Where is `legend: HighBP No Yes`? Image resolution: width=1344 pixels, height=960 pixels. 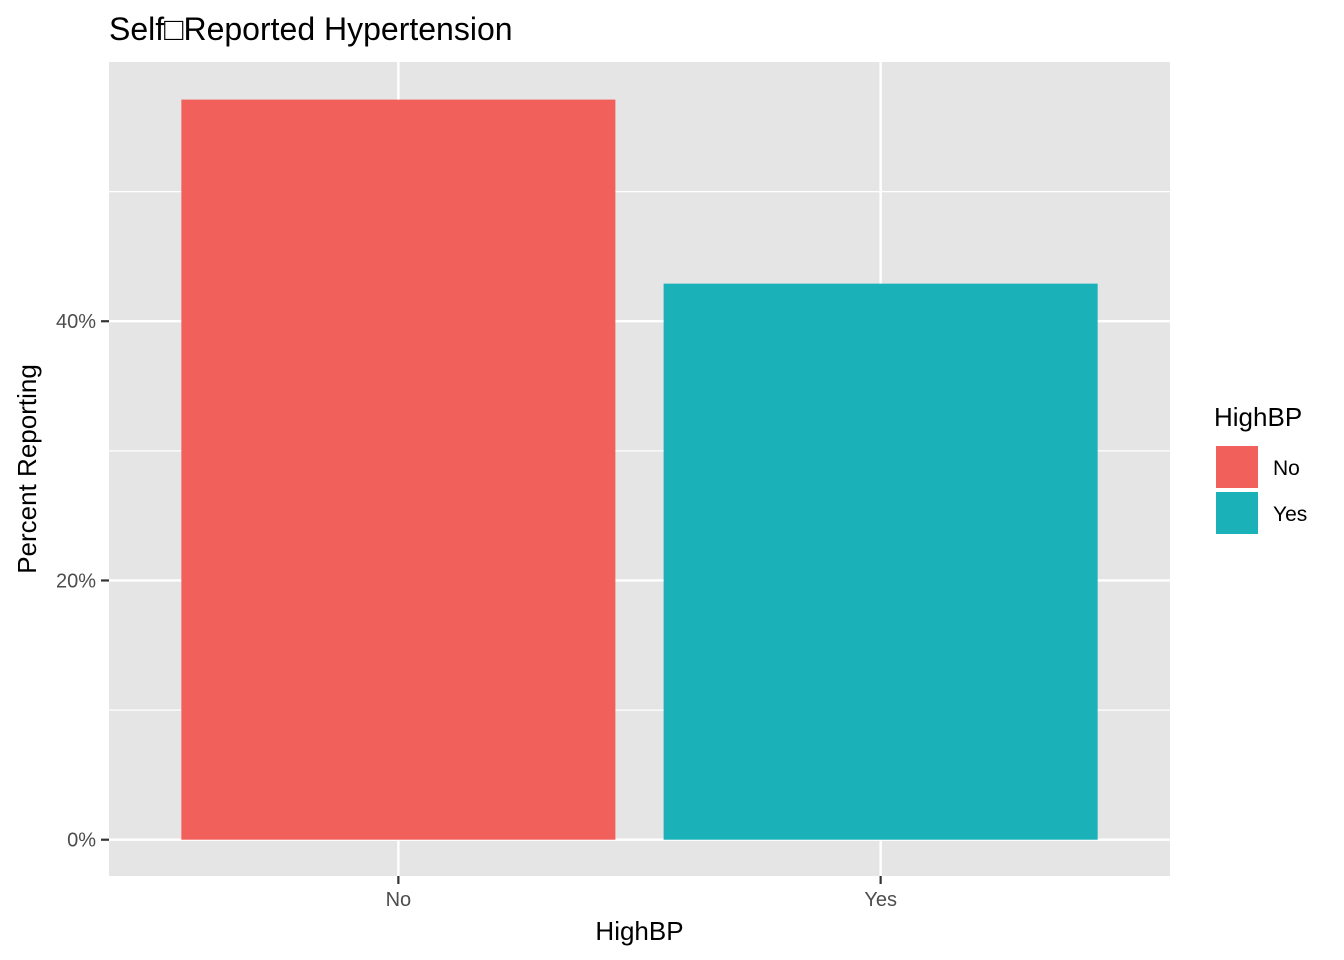 legend: HighBP No Yes is located at coordinates (1260, 469).